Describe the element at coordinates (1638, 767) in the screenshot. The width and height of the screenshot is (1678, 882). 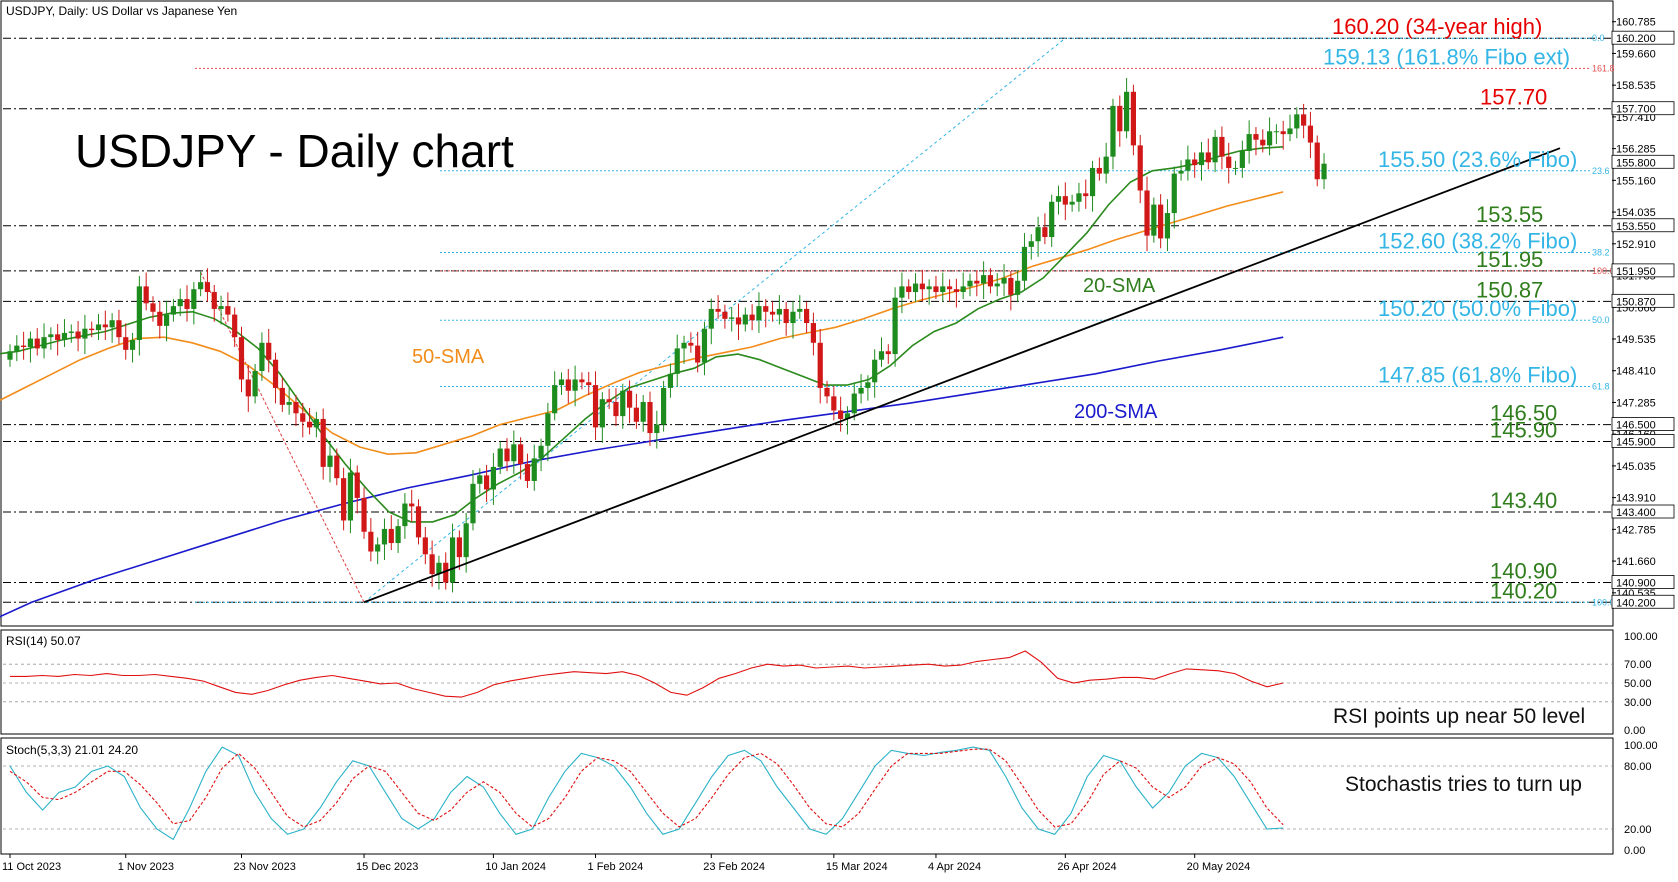
I see `stoch-tick-label: 80.00` at that location.